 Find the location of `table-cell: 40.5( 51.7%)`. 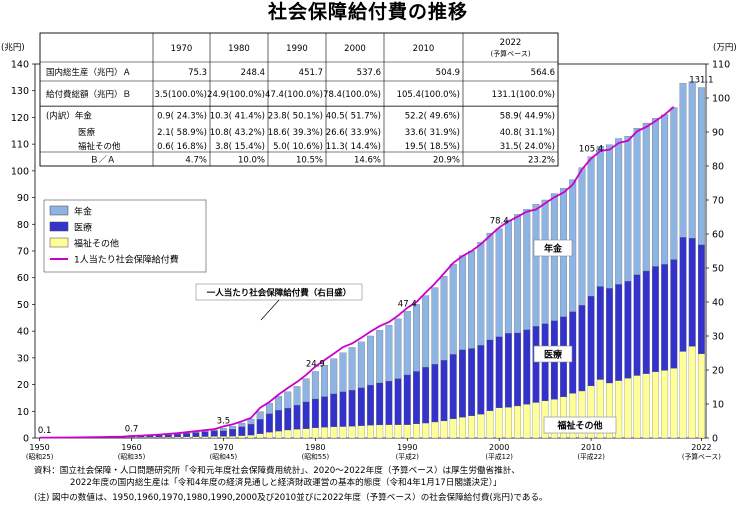

table-cell: 40.5( 51.7%) is located at coordinates (353, 117).